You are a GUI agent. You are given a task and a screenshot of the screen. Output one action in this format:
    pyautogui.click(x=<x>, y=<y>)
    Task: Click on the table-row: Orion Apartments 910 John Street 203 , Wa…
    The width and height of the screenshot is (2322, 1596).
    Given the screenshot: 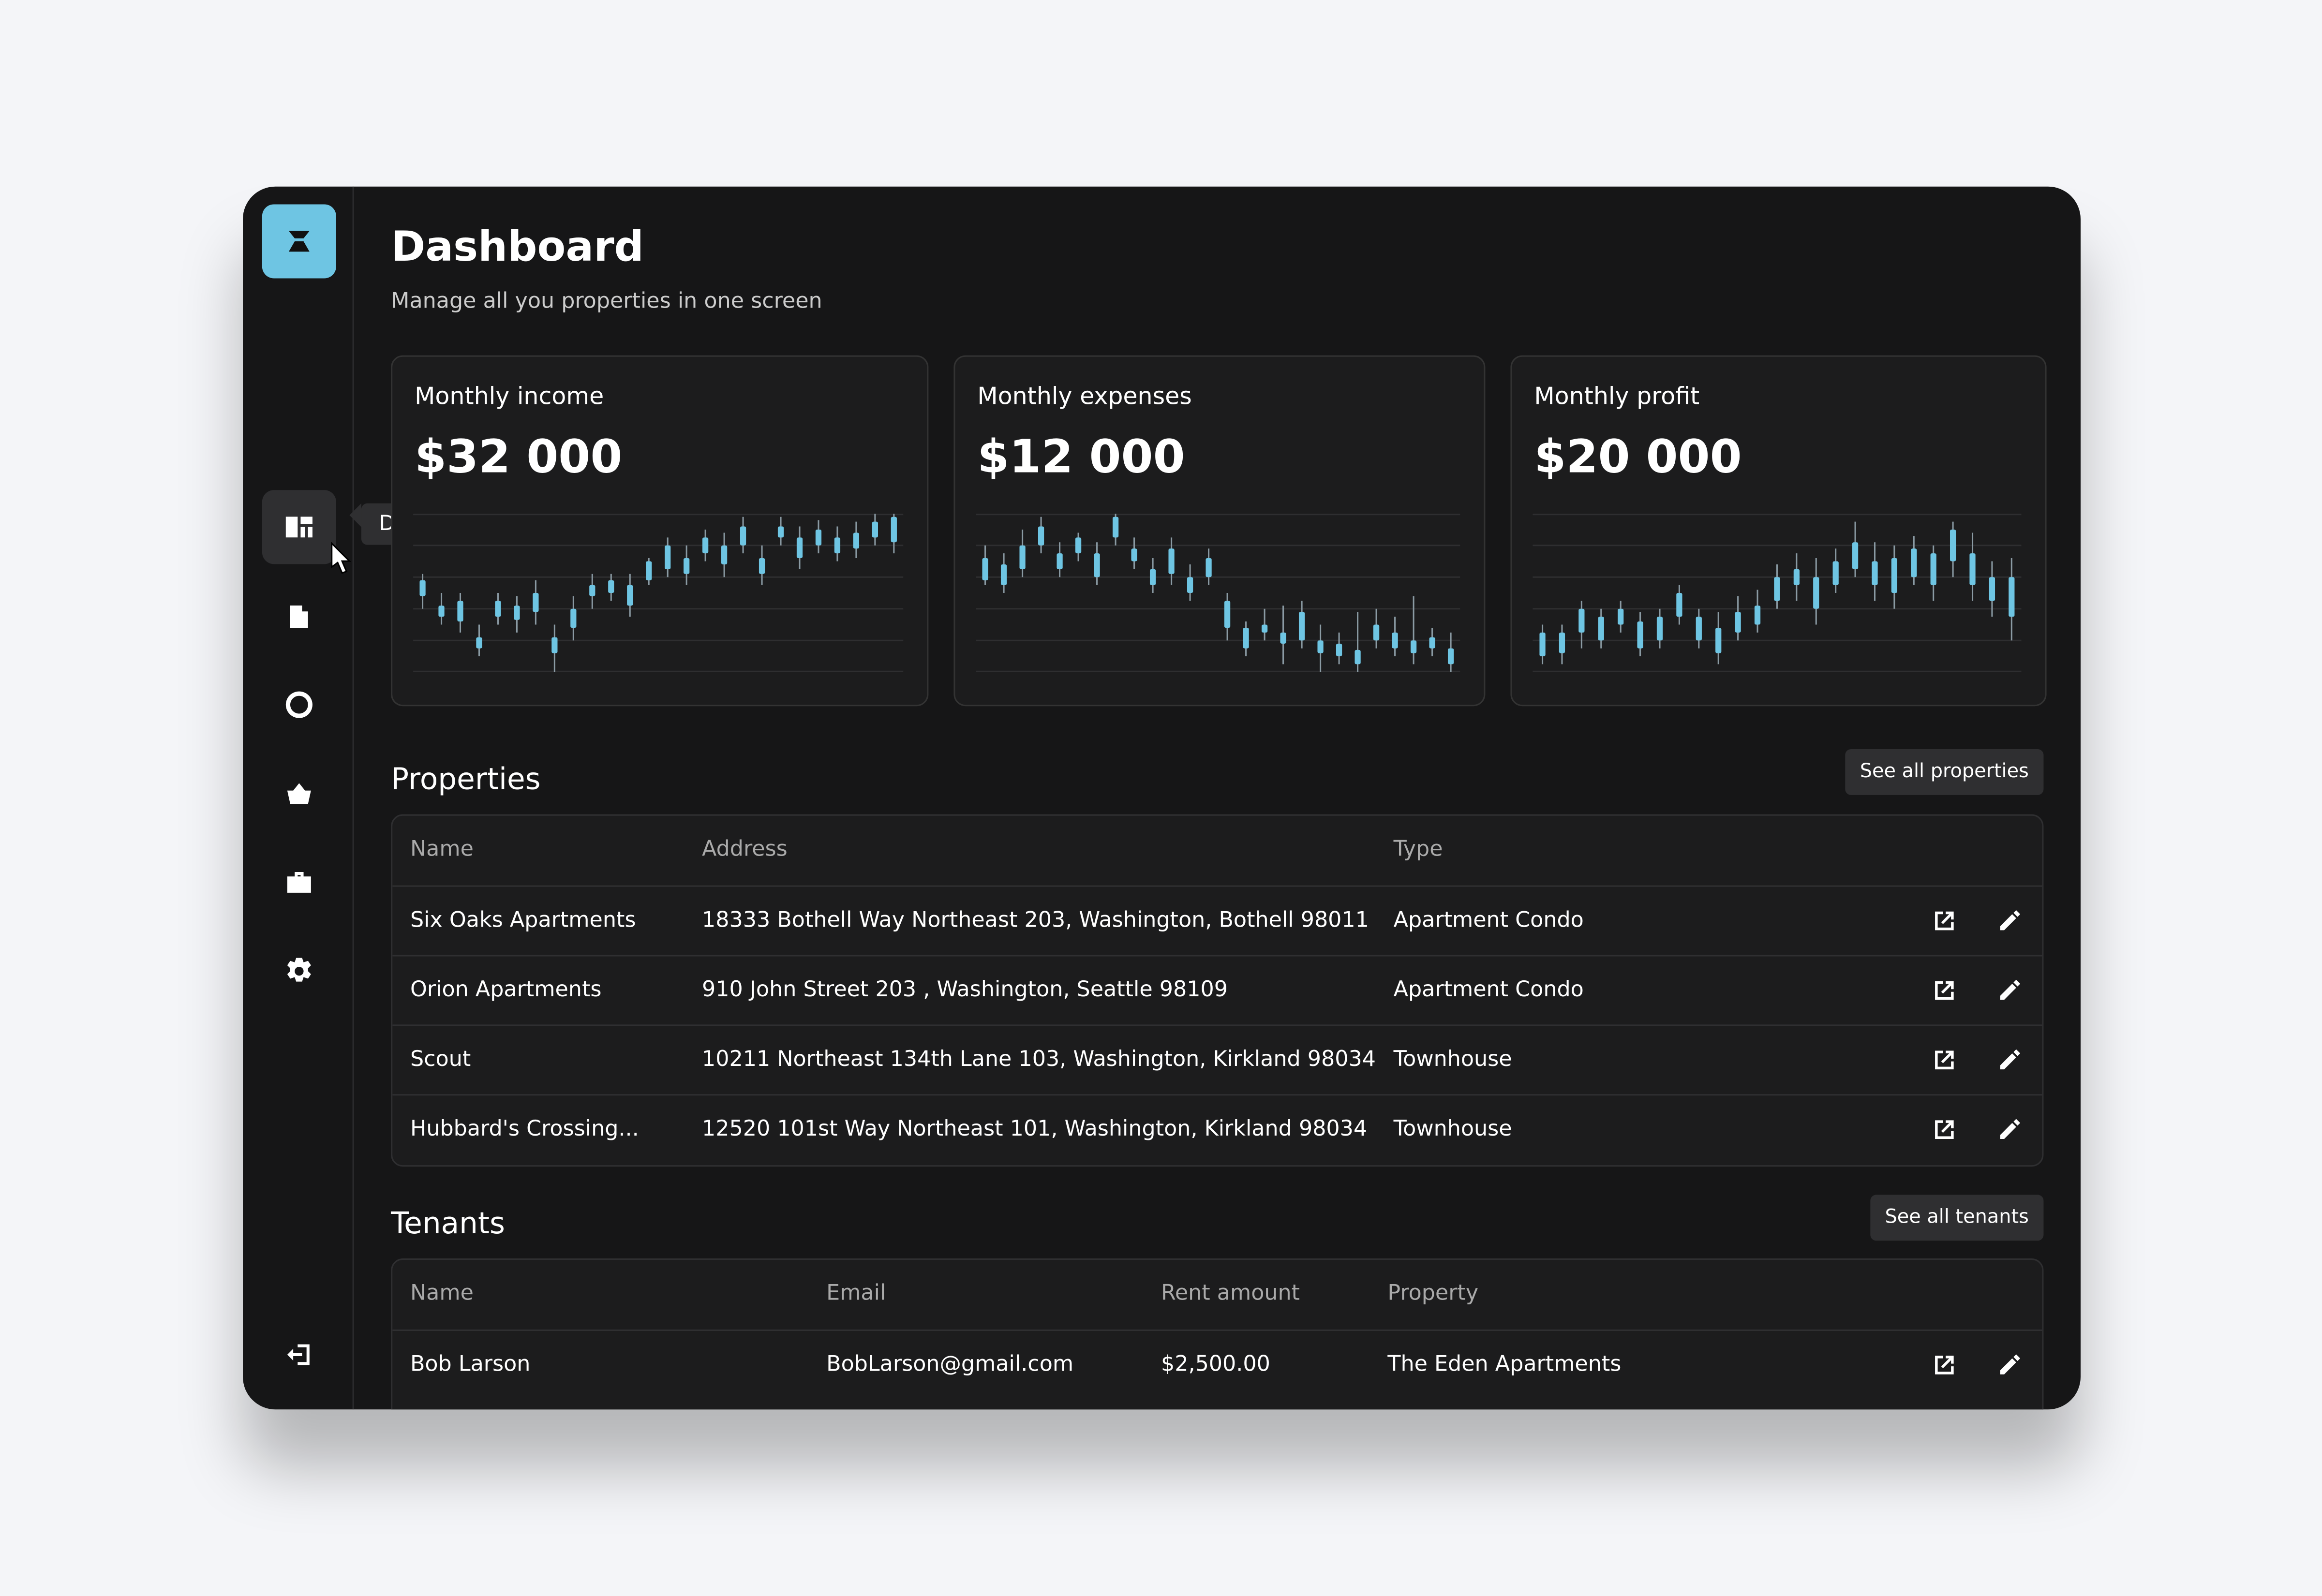 What is the action you would take?
    pyautogui.click(x=1217, y=990)
    